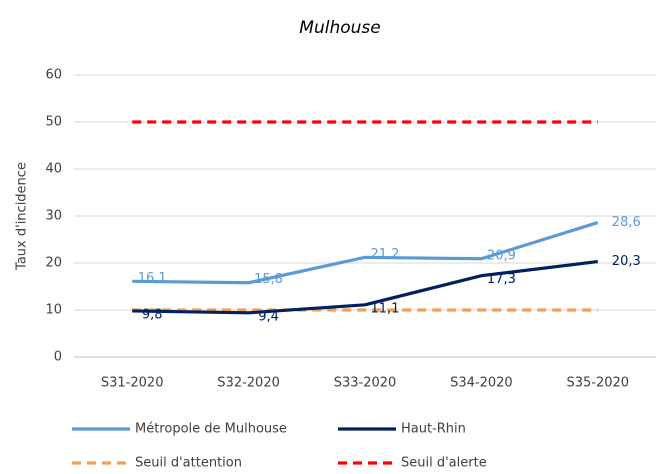 The height and width of the screenshot is (474, 662). What do you see at coordinates (53, 169) in the screenshot?
I see `y-tick-label: 40` at bounding box center [53, 169].